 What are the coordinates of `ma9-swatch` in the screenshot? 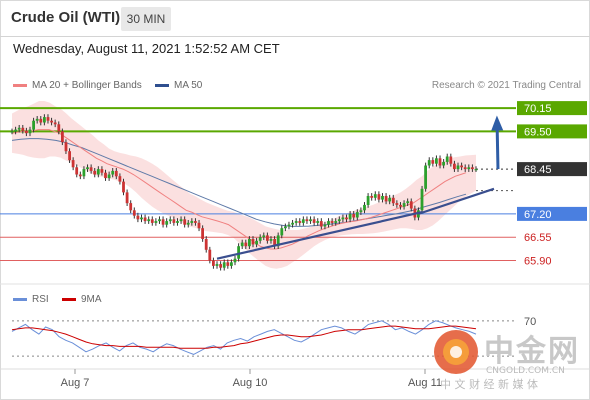 It's located at (69, 299).